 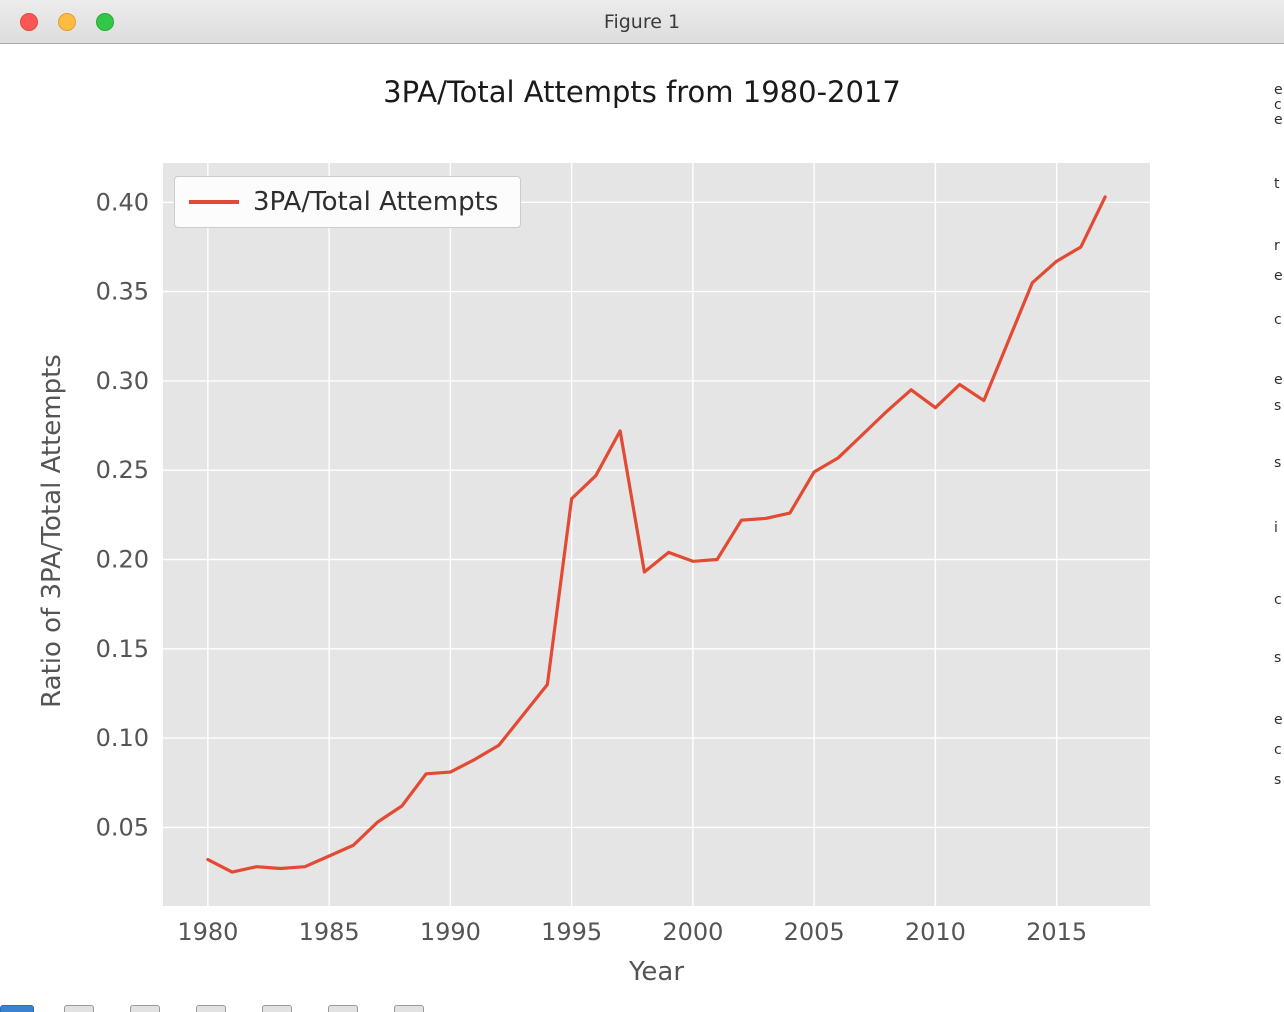 I want to click on x-tick-label: 1995, so click(x=571, y=932).